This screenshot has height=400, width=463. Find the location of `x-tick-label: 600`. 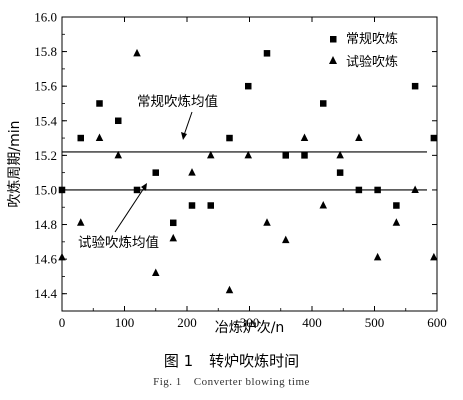

x-tick-label: 600 is located at coordinates (437, 322).